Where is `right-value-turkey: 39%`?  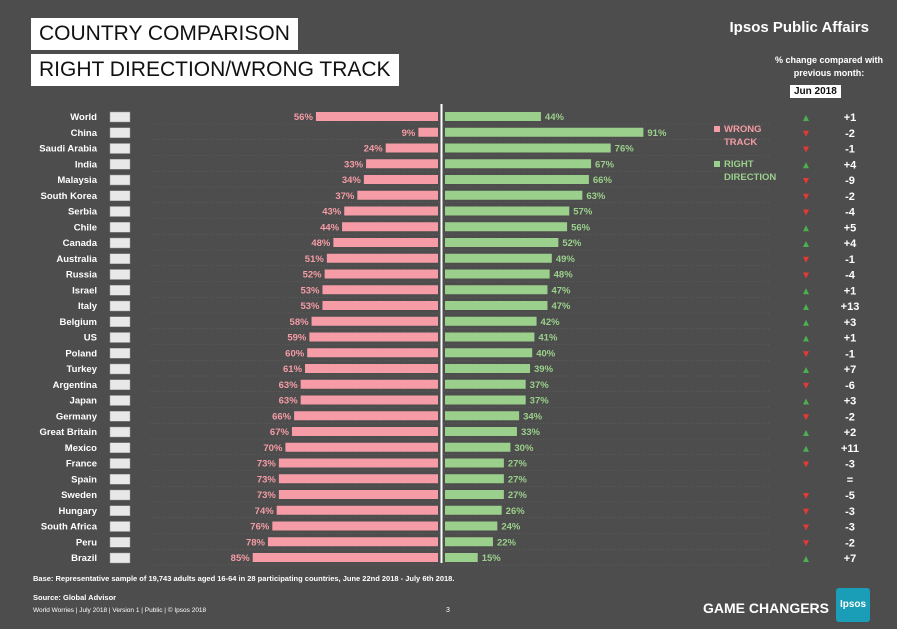 right-value-turkey: 39% is located at coordinates (544, 369).